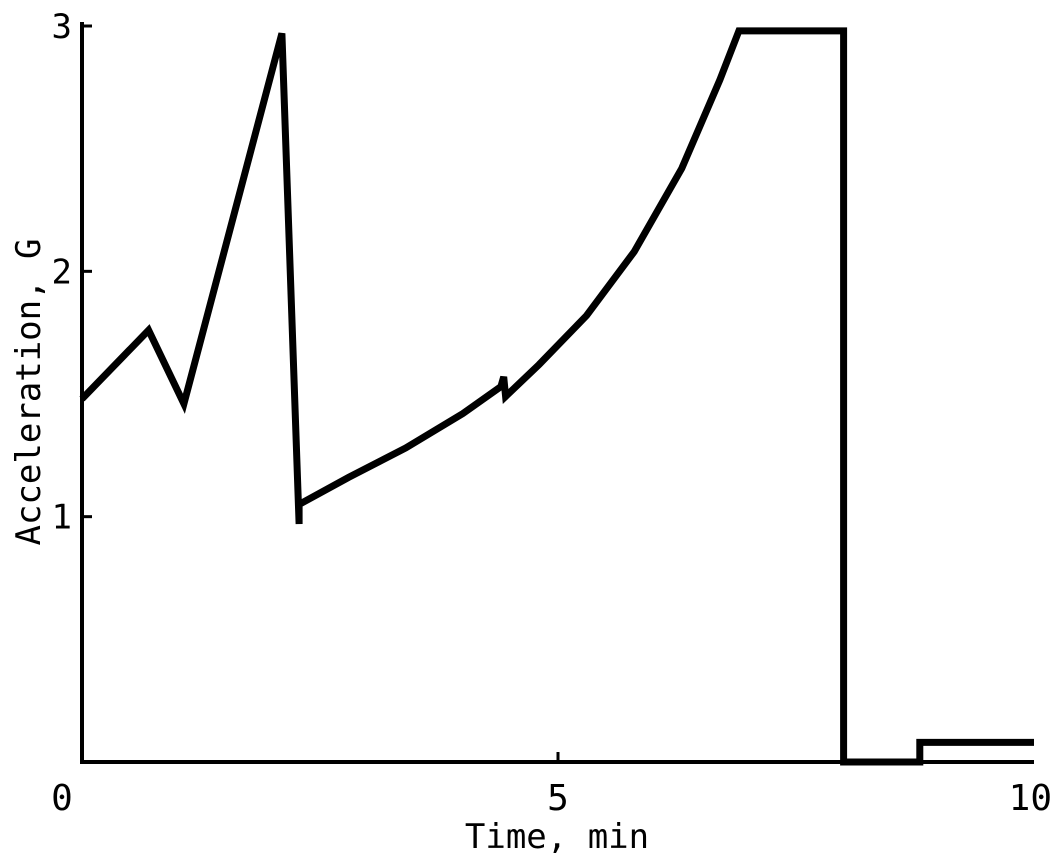  What do you see at coordinates (557, 837) in the screenshot?
I see `x-axis-label: Time, min` at bounding box center [557, 837].